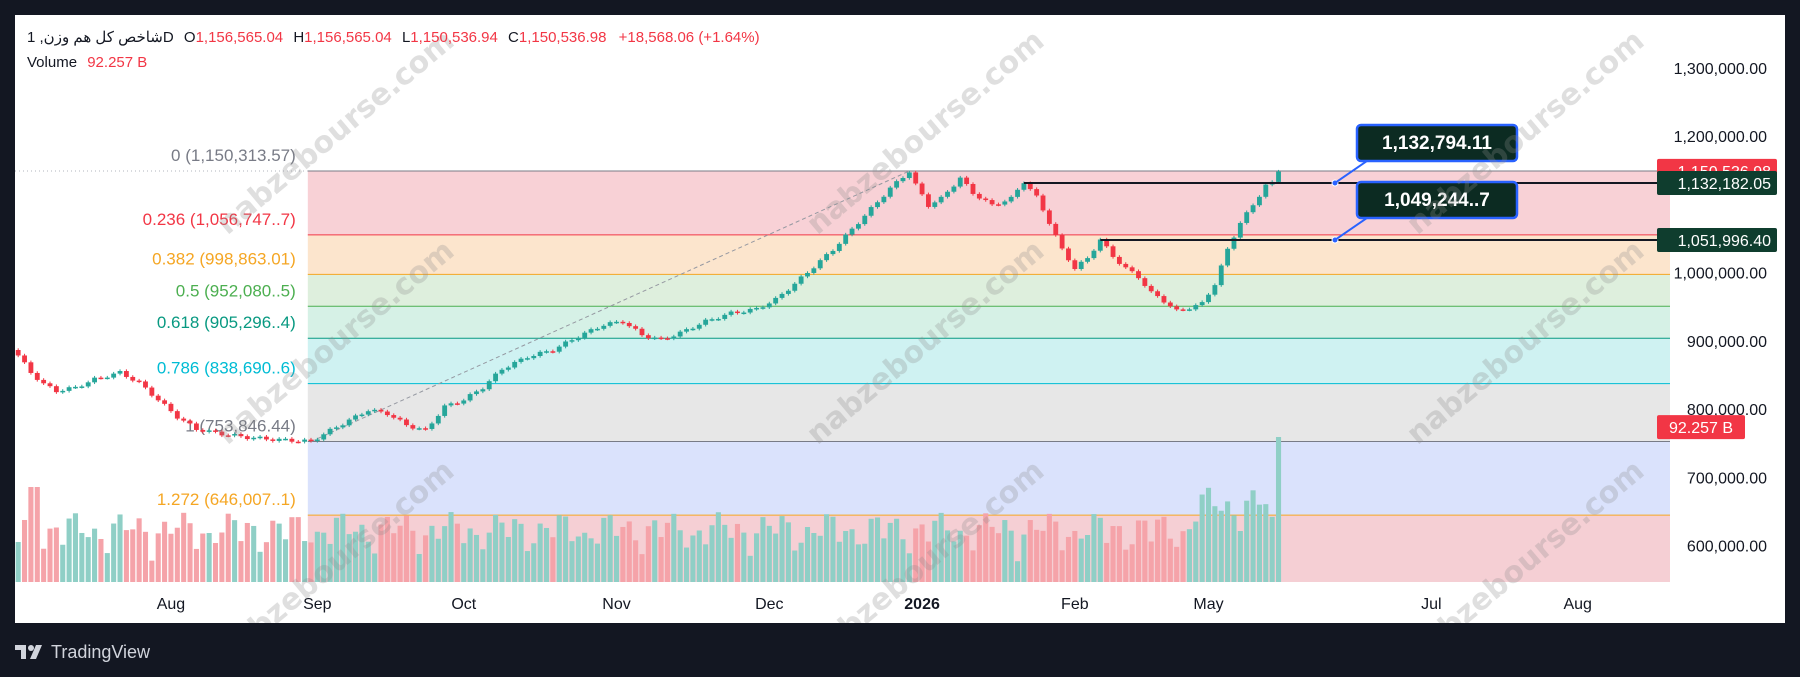  What do you see at coordinates (226, 499) in the screenshot?
I see `fib-level-label: 1.272 (646,007..1)` at bounding box center [226, 499].